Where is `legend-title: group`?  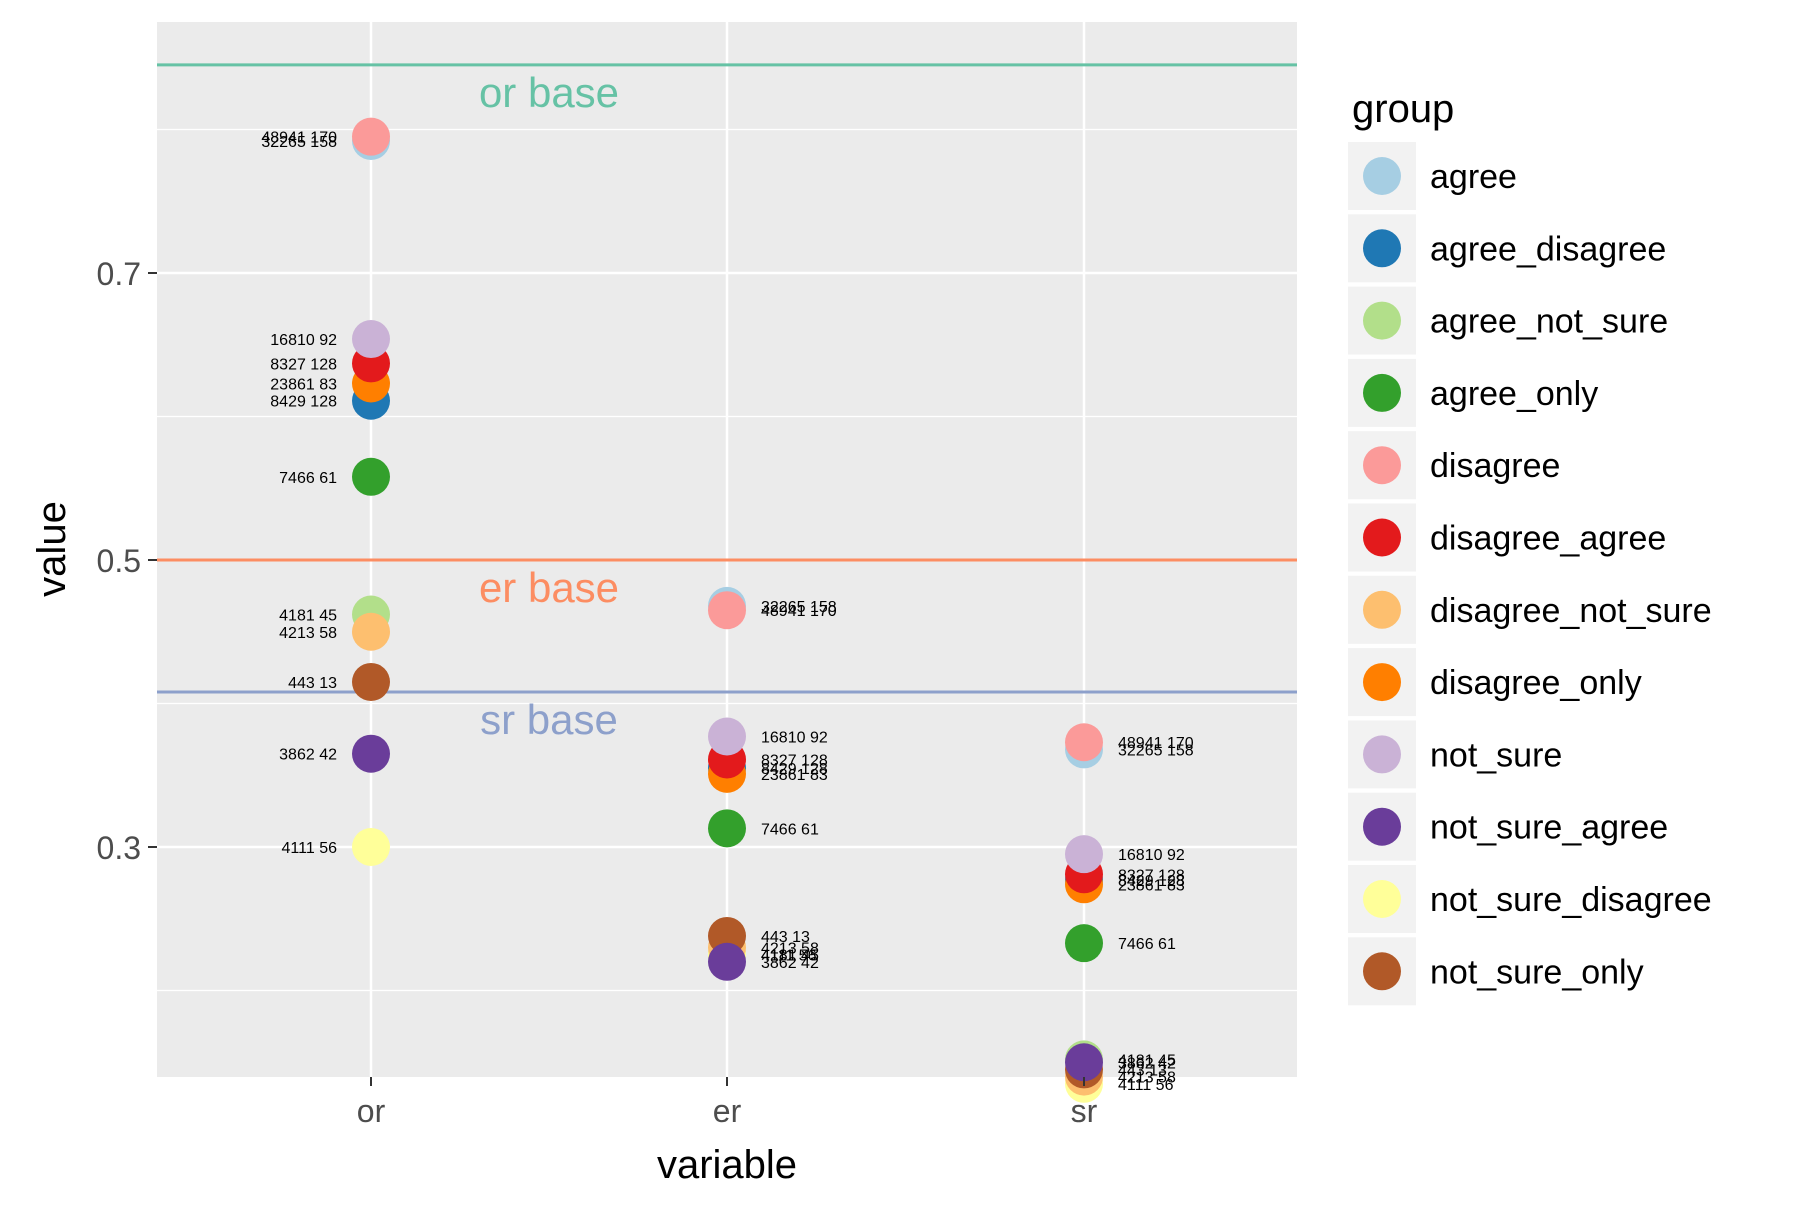 legend-title: group is located at coordinates (1403, 109).